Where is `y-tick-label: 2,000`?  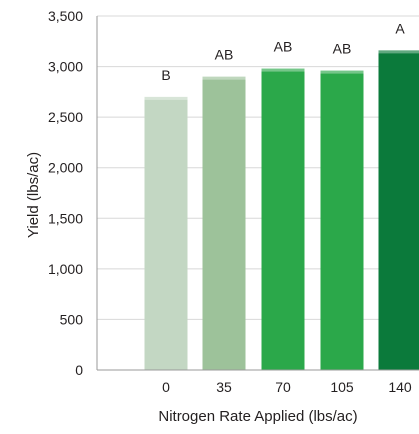
y-tick-label: 2,000 is located at coordinates (65, 168).